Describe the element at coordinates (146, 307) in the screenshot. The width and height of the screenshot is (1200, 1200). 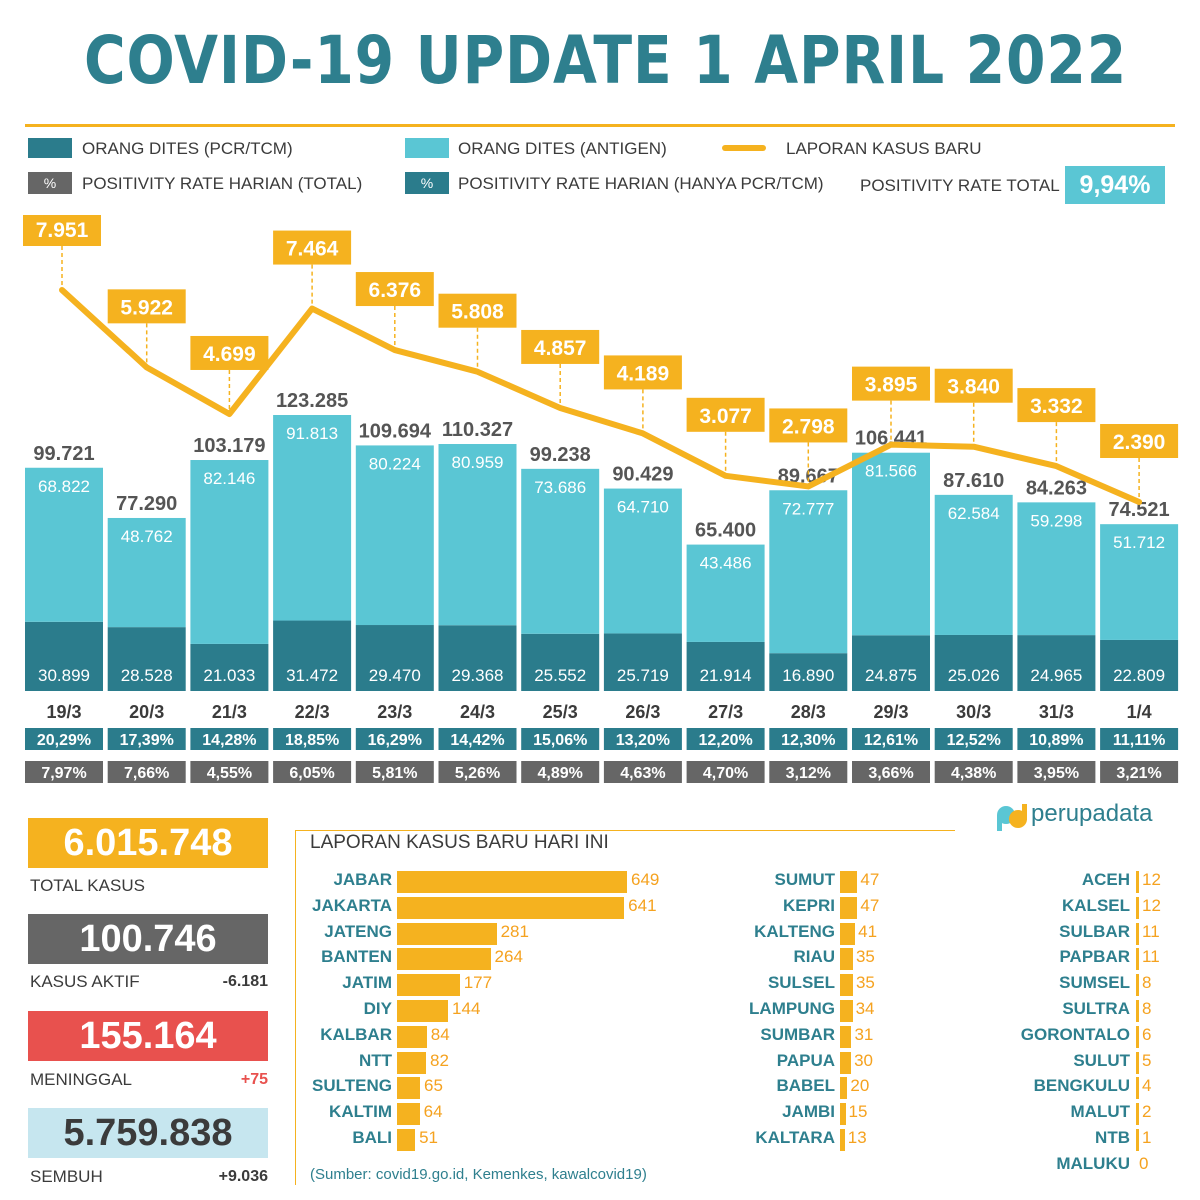
I see `case-label: 5.922` at that location.